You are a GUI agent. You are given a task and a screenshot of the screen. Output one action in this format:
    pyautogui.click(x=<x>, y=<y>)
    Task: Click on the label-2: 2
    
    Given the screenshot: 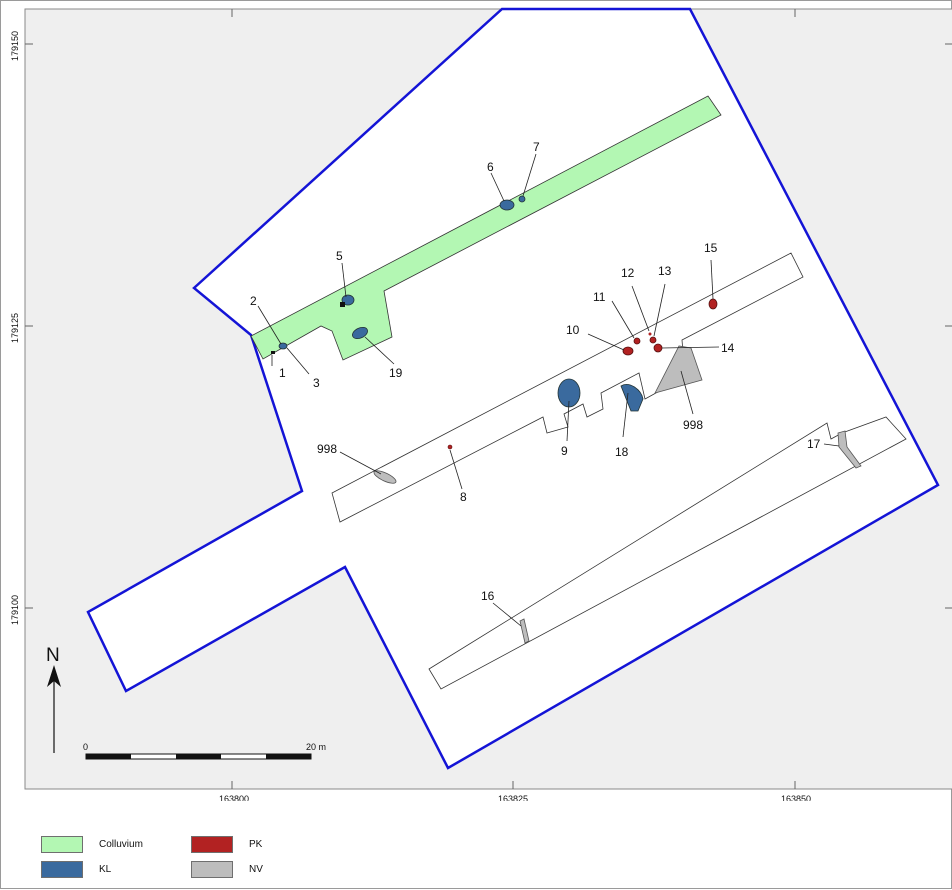 What is the action you would take?
    pyautogui.click(x=253, y=301)
    